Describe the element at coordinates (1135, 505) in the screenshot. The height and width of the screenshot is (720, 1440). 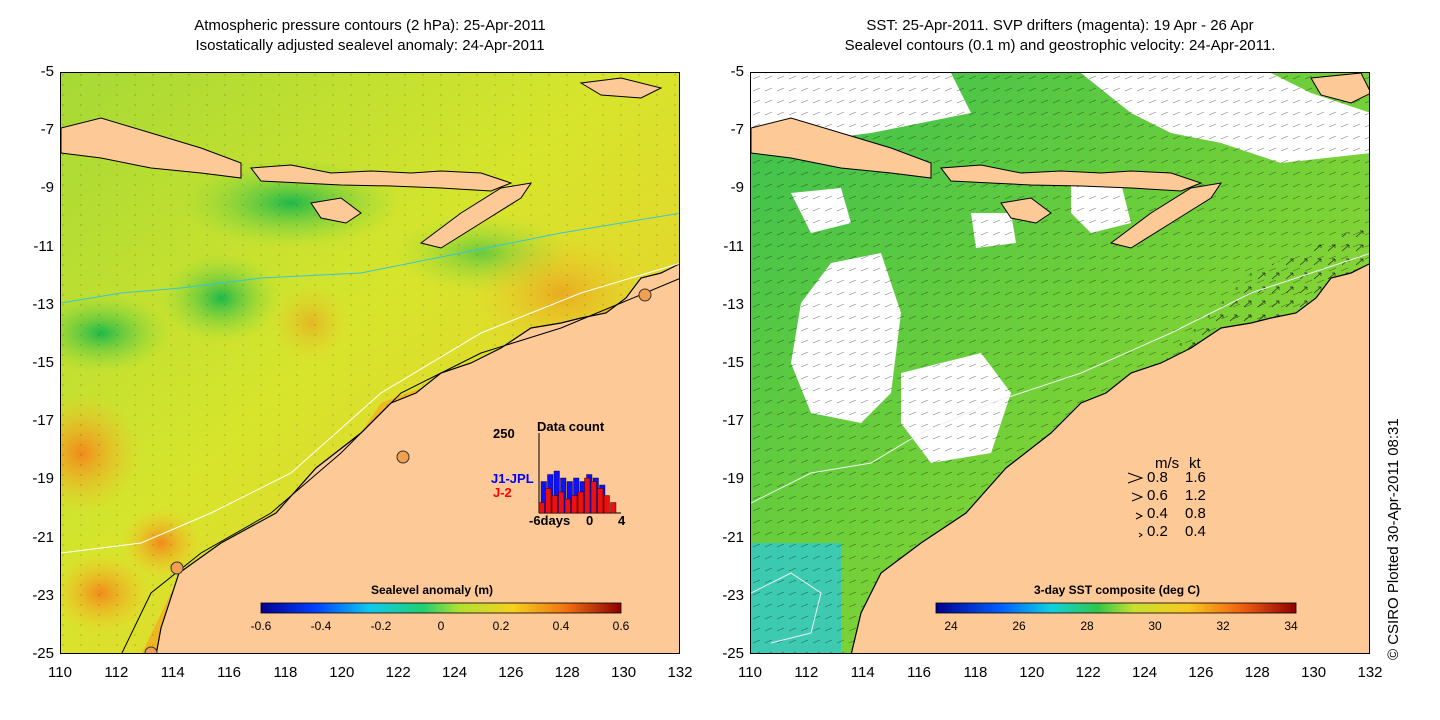
I see `velocity-legend-arrows` at that location.